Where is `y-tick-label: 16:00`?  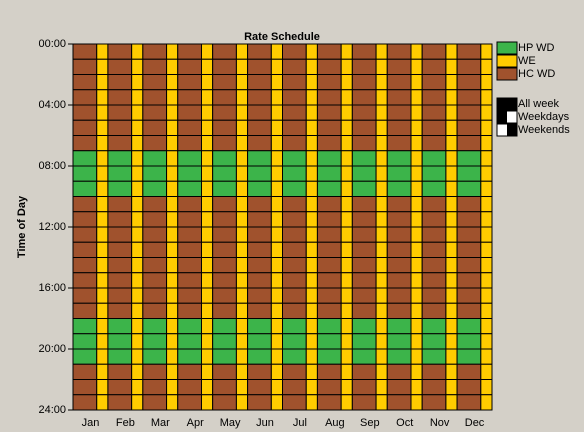 y-tick-label: 16:00 is located at coordinates (52, 288).